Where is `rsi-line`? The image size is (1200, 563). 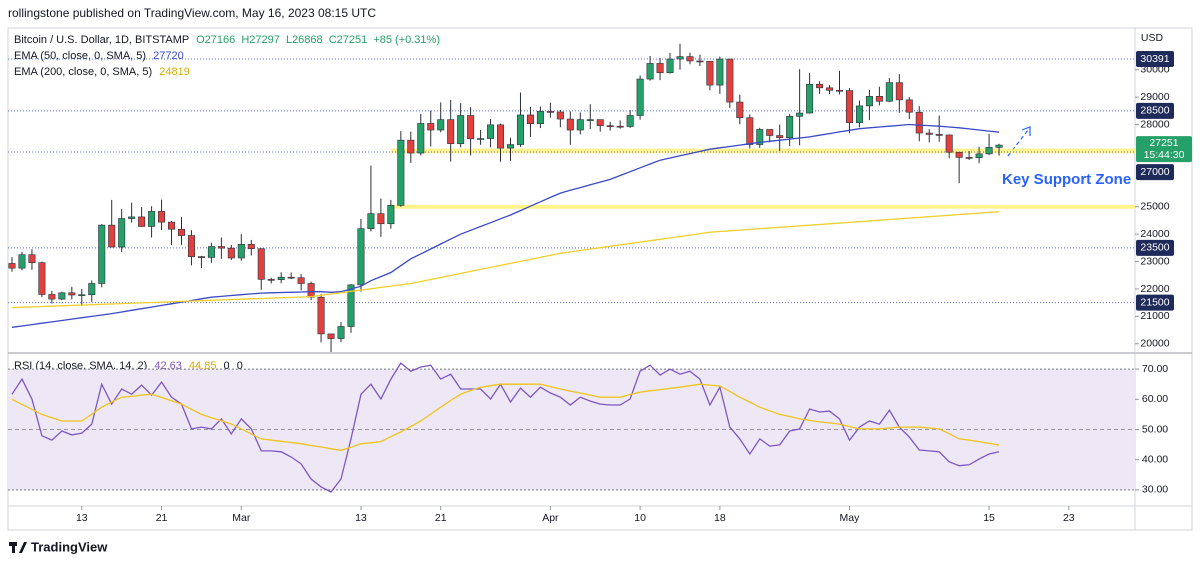 rsi-line is located at coordinates (505, 417).